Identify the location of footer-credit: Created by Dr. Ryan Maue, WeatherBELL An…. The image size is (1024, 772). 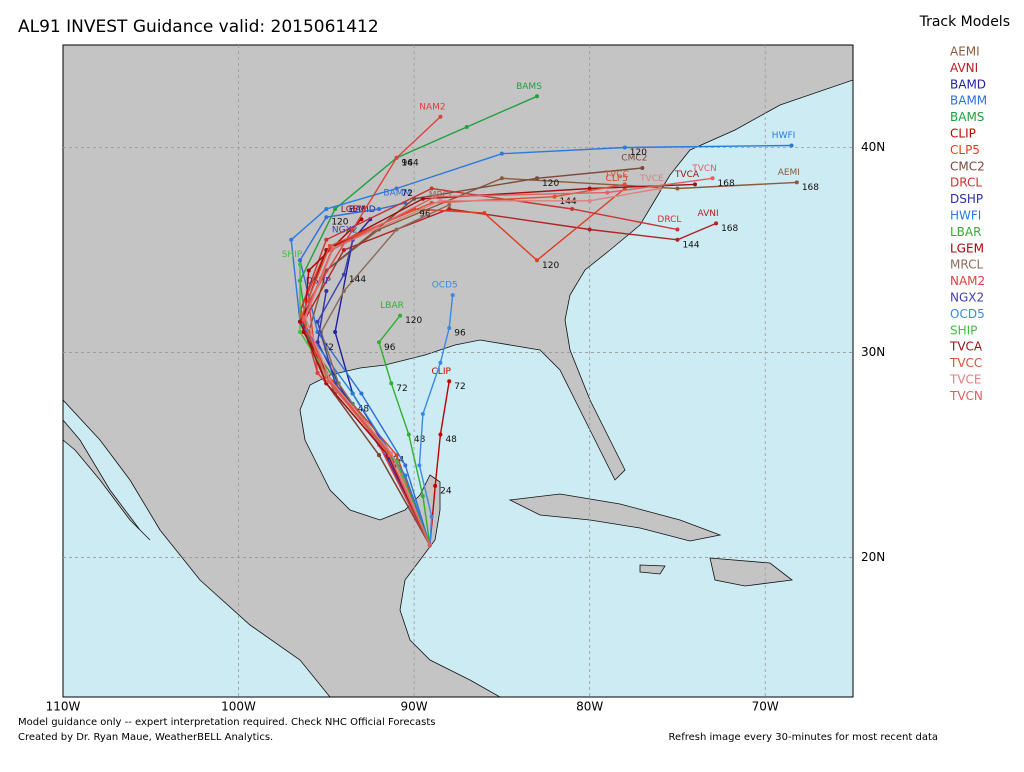
(145, 737).